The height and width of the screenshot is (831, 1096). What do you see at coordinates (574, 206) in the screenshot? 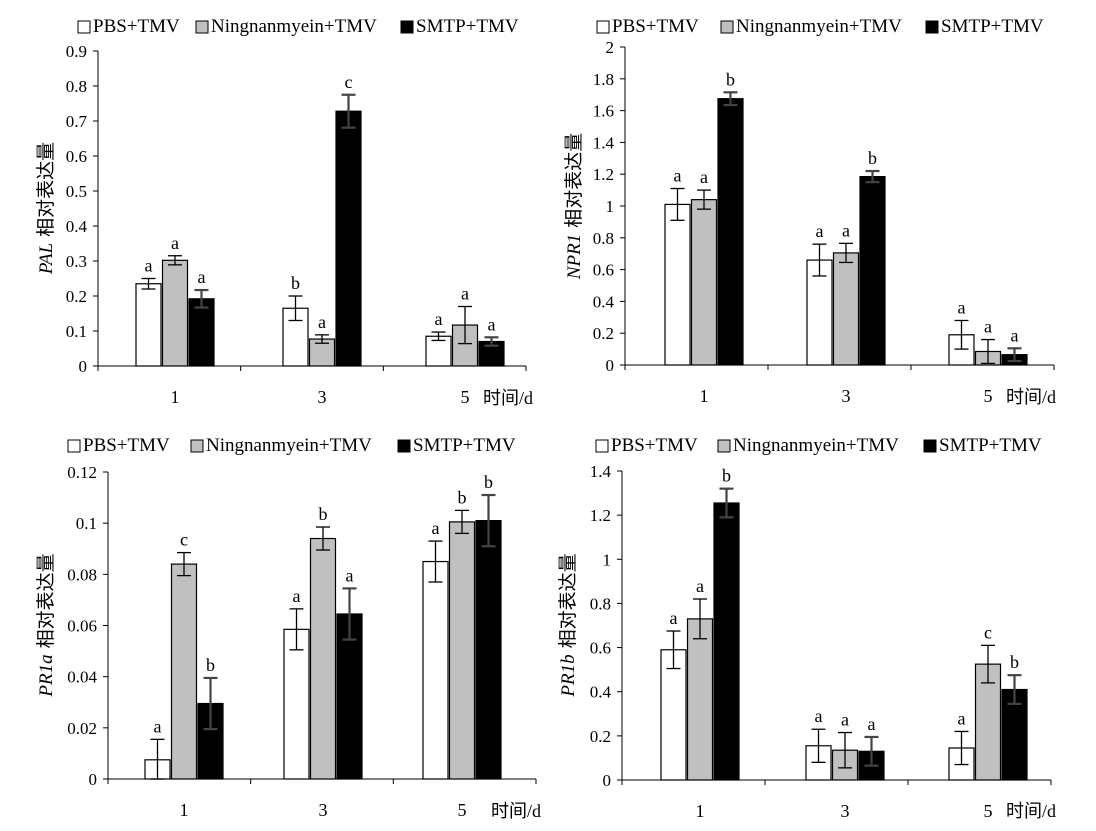
I see `y-axis-title: NPR1 相对表达量` at bounding box center [574, 206].